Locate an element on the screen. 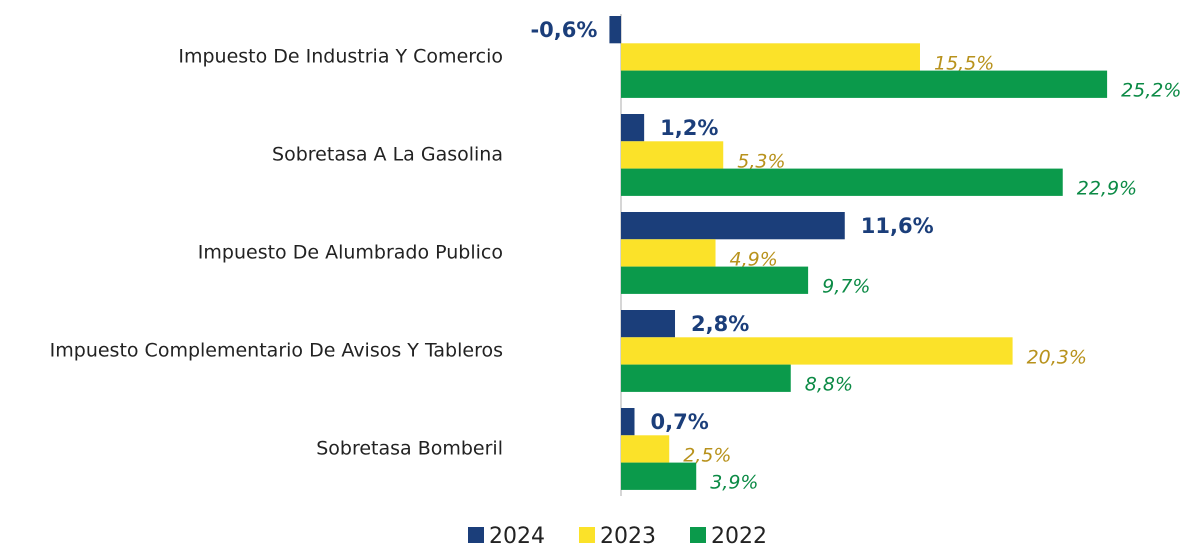  legend-label: 2024 is located at coordinates (517, 536).